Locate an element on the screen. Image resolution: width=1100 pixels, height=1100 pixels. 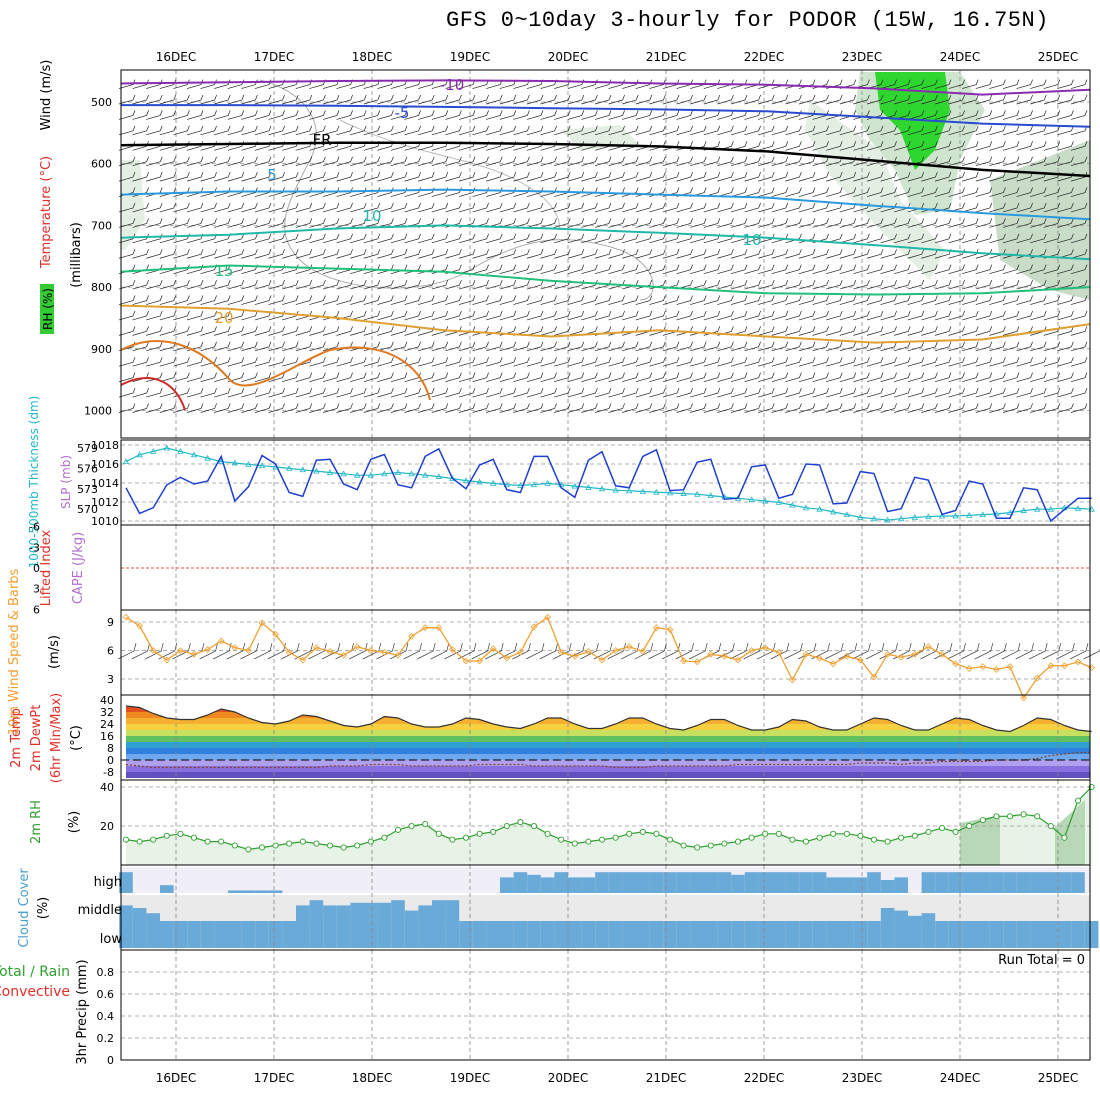
run-total: Run Total = 0 is located at coordinates (1041, 960).